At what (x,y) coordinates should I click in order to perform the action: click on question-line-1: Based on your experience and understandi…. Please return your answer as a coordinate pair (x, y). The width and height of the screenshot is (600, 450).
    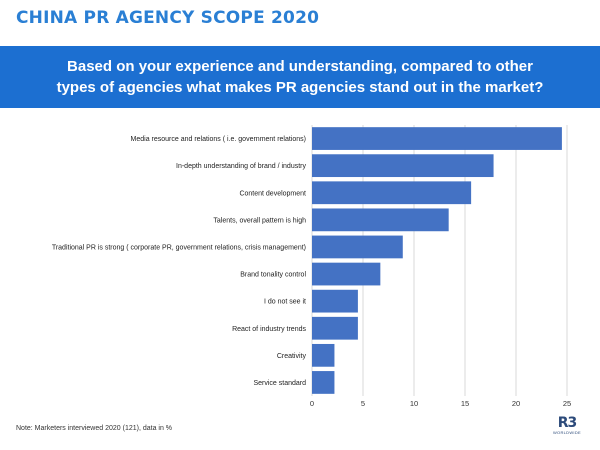
    Looking at the image, I should click on (300, 66).